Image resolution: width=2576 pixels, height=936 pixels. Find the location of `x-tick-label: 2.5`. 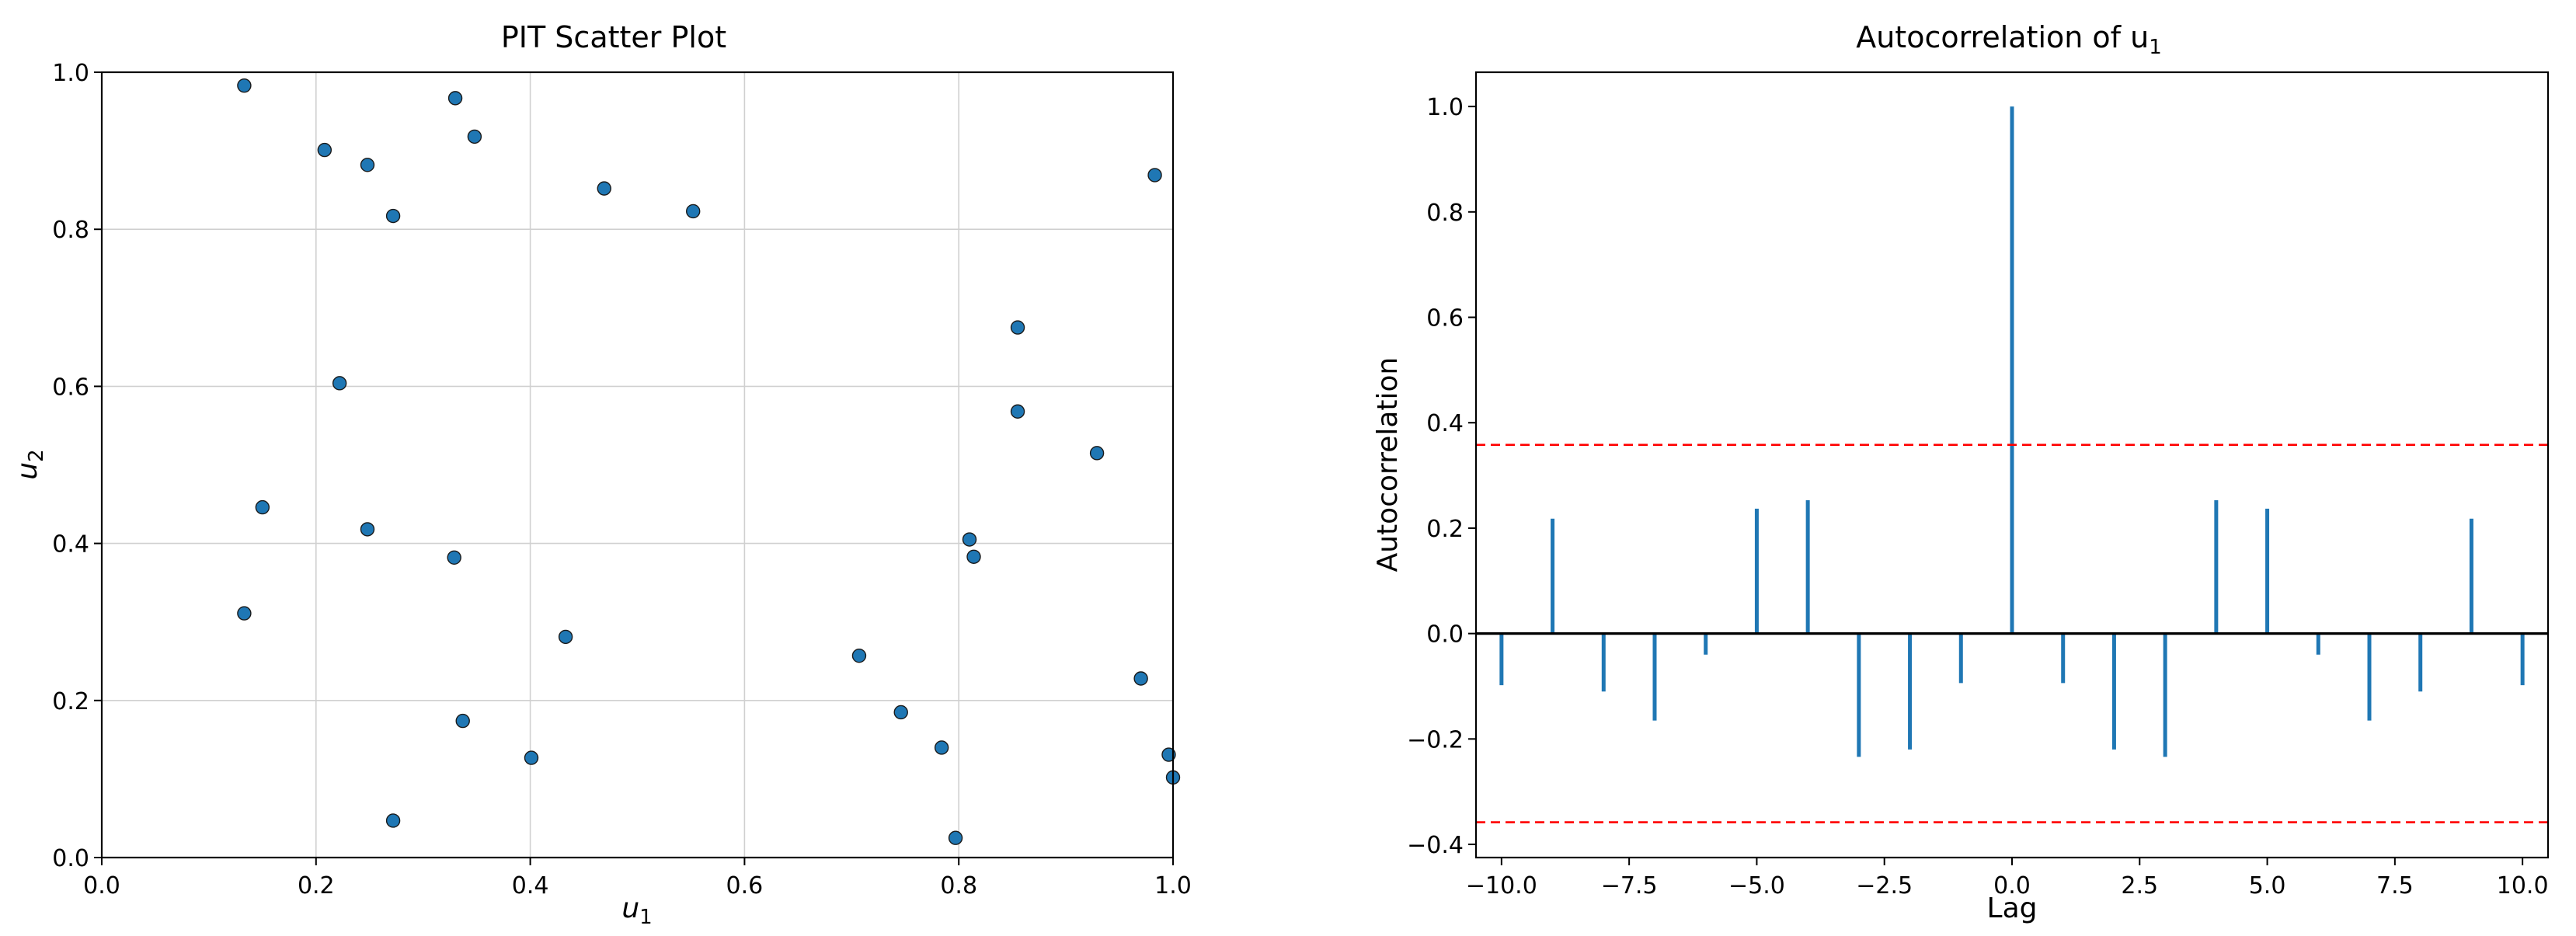

x-tick-label: 2.5 is located at coordinates (2139, 885).